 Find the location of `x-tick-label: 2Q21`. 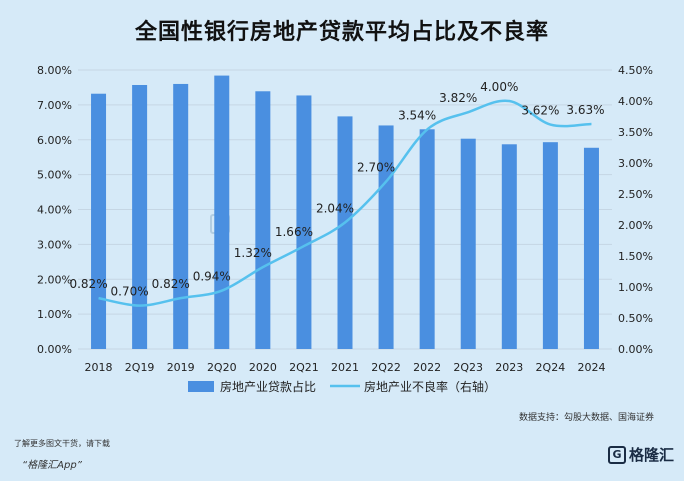

x-tick-label: 2Q21 is located at coordinates (304, 367).